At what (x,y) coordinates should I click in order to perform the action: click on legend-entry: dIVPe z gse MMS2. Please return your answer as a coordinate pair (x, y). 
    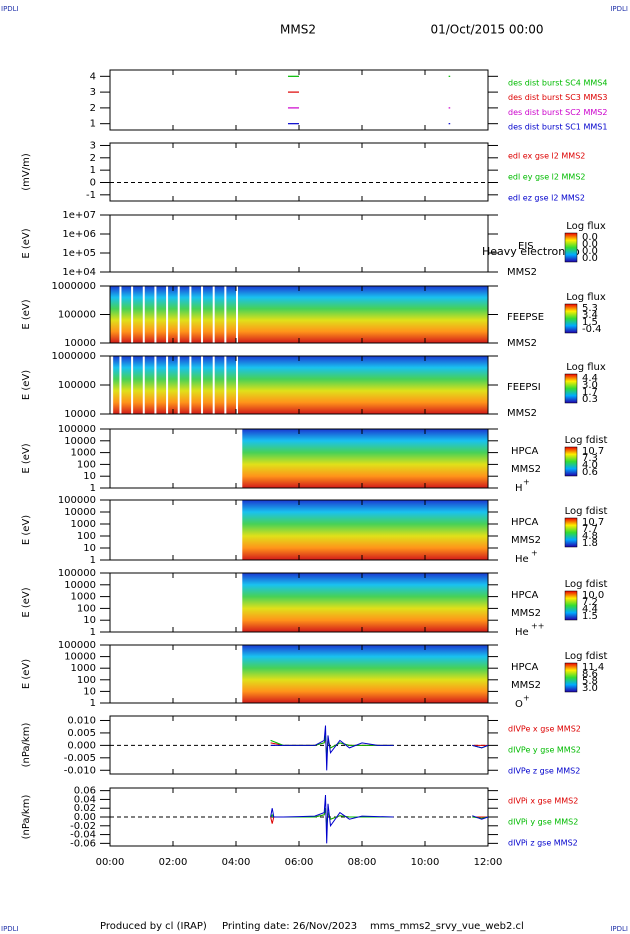
    Looking at the image, I should click on (544, 771).